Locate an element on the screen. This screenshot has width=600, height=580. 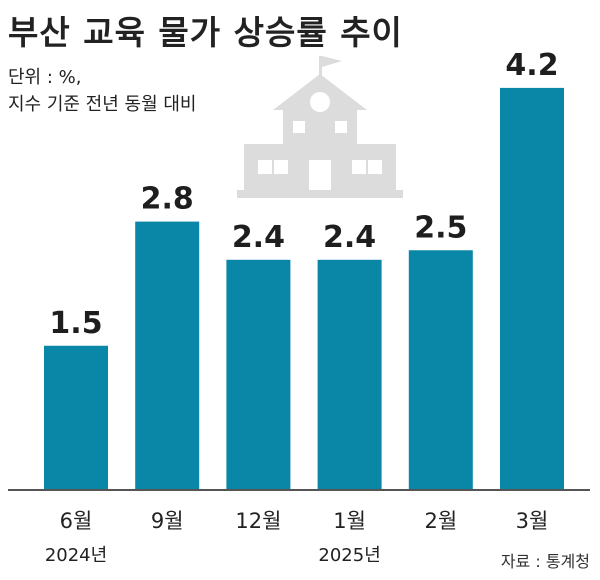
value-label: 1.5 is located at coordinates (75, 323).